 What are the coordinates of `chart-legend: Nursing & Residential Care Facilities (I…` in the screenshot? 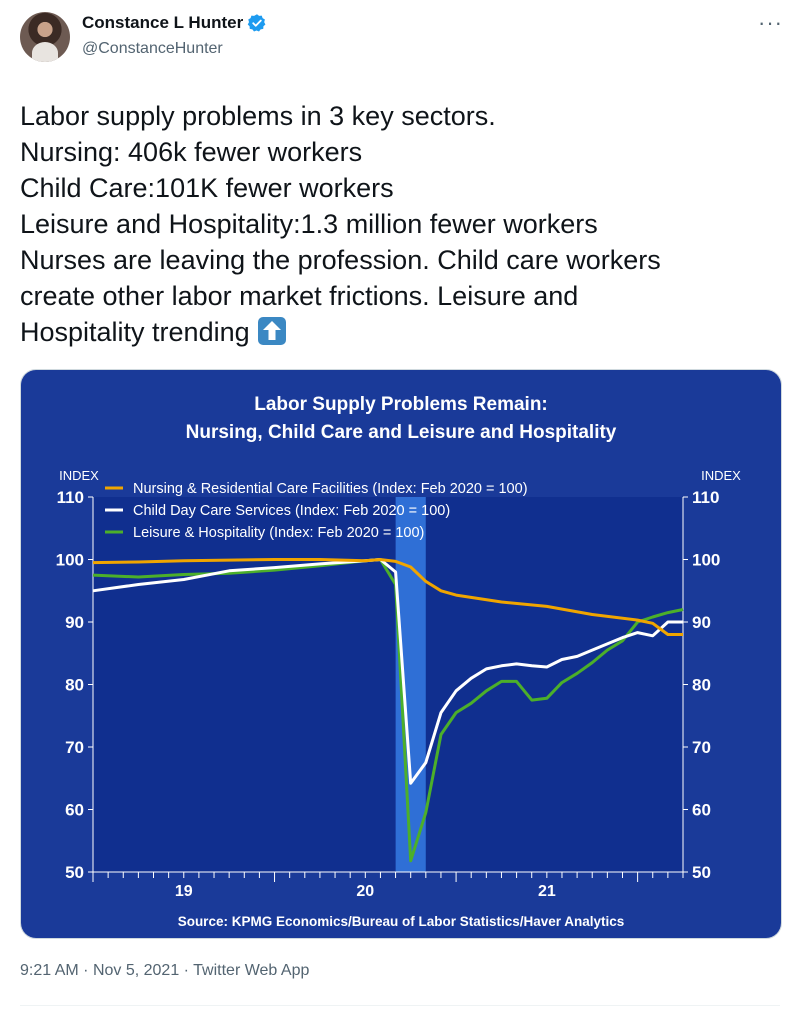 It's located at (316, 511).